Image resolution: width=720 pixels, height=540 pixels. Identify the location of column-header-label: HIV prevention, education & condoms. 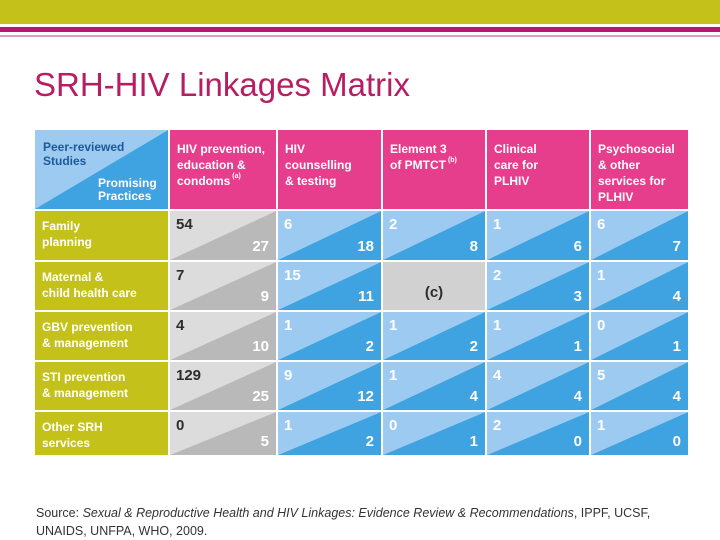
(221, 165).